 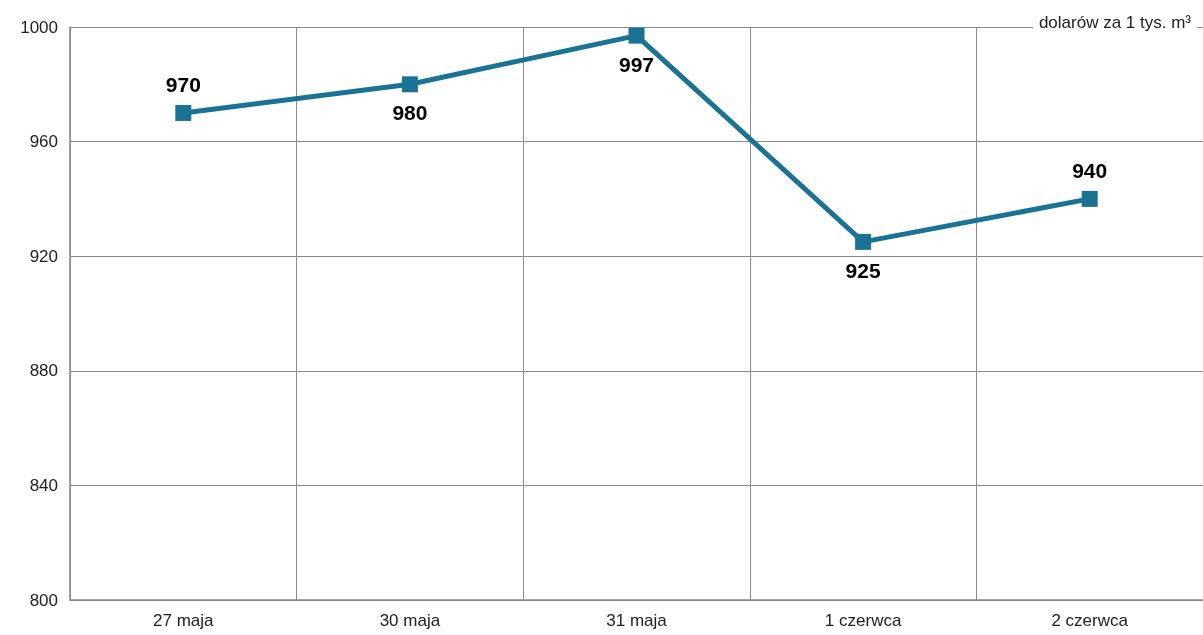 What do you see at coordinates (637, 620) in the screenshot?
I see `x-tick-label: 31 maja` at bounding box center [637, 620].